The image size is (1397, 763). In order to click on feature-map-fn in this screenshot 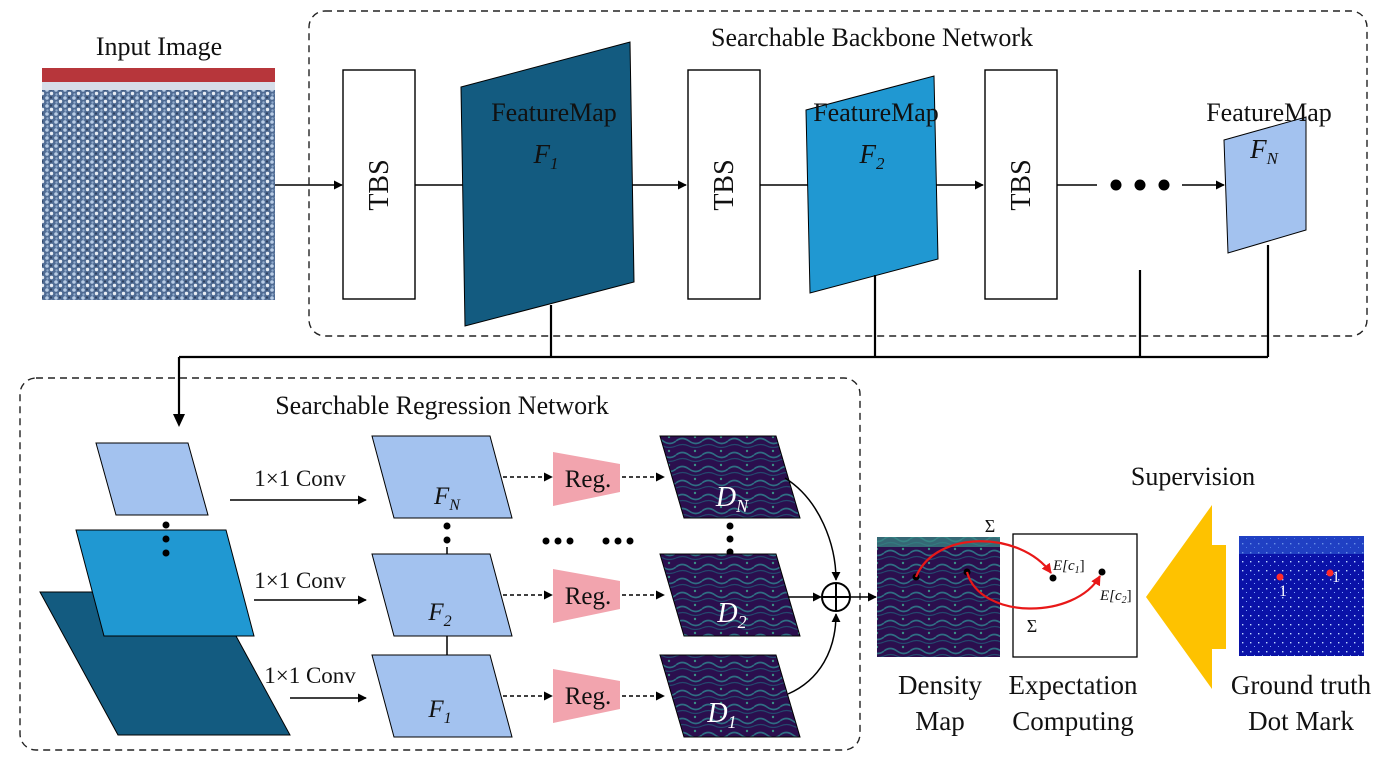, I will do `click(1265, 185)`.